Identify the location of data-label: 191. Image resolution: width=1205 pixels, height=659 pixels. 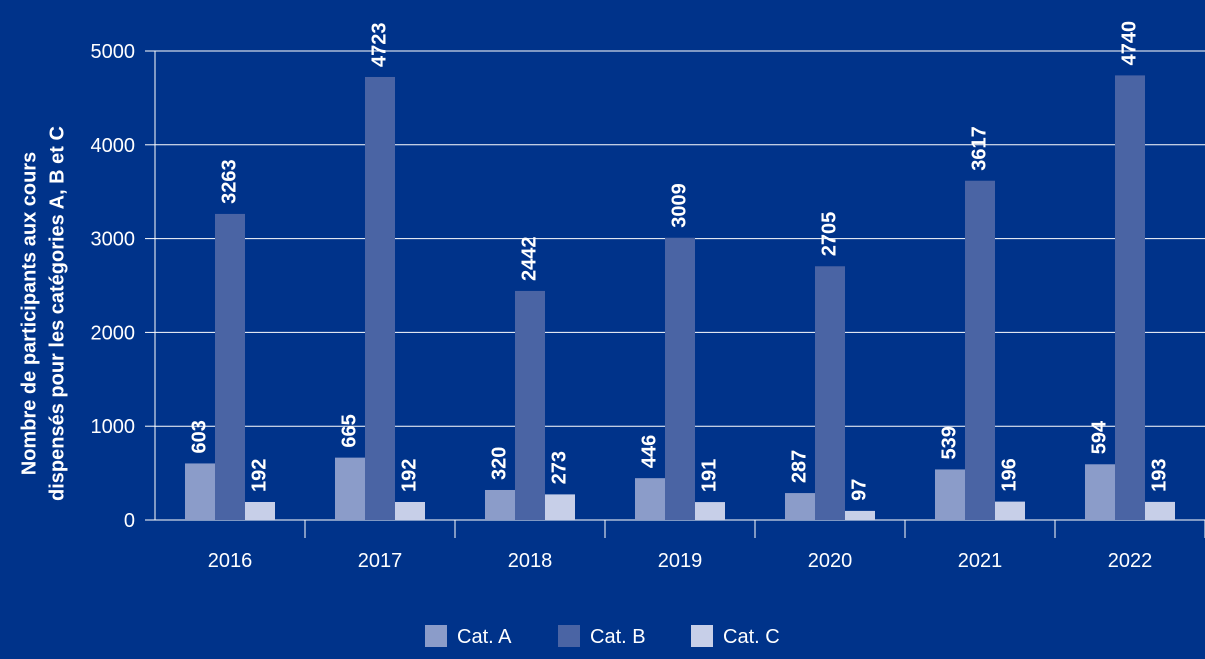
(709, 475).